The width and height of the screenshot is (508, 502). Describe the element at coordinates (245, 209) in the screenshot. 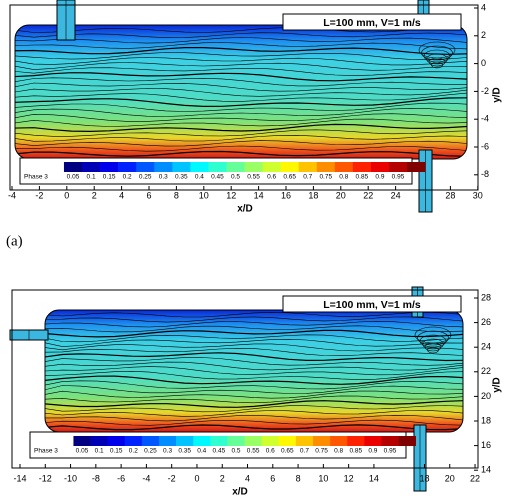

I see `x-axis-label: x/D` at that location.